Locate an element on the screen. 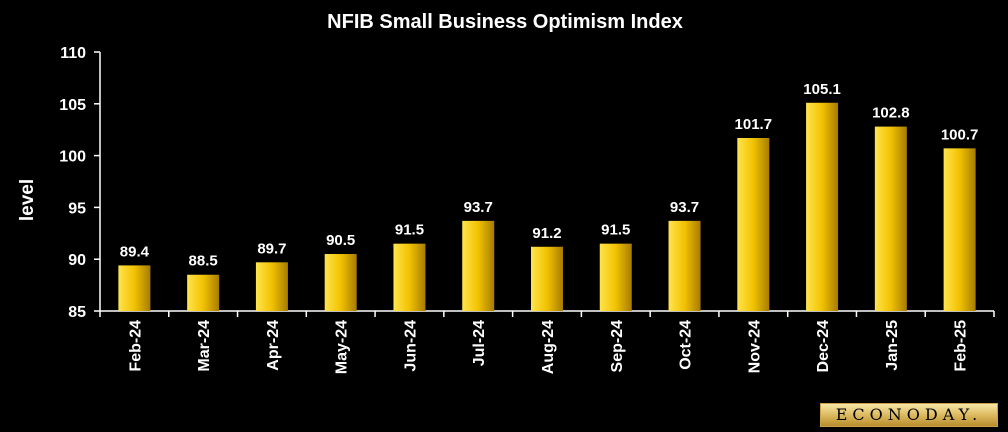 The width and height of the screenshot is (1008, 432). x-tick-label: May-24 is located at coordinates (342, 347).